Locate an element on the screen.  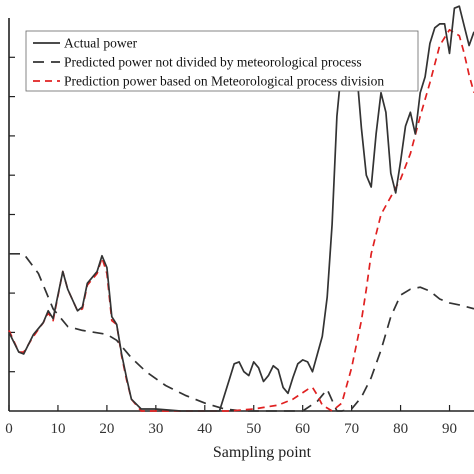
x-tick-label: 50 is located at coordinates (253, 429).